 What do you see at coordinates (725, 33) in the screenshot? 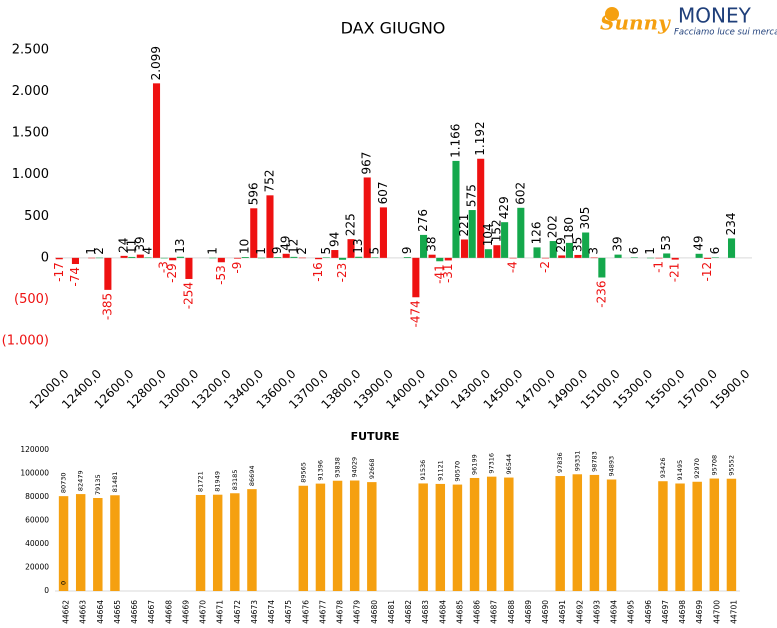
I see `logo-tagline: Facciamo luce sui mercati` at bounding box center [725, 33].